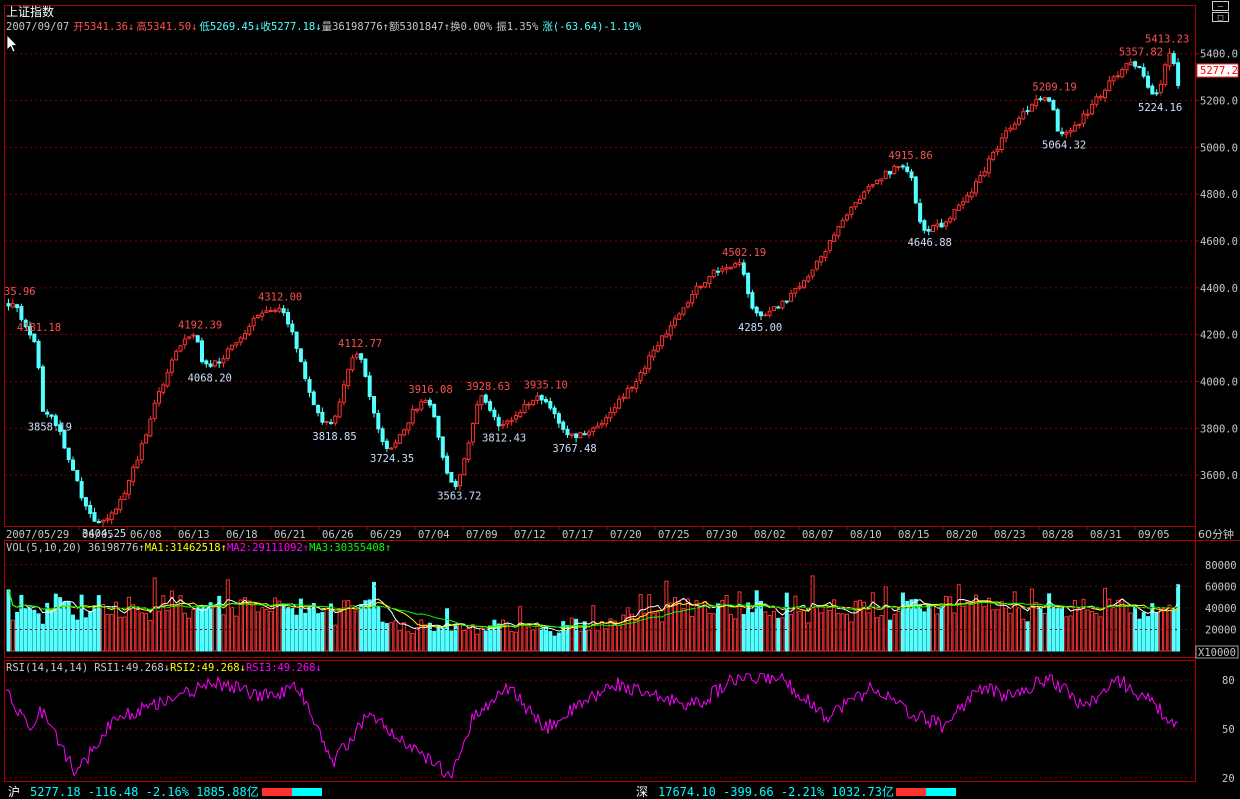  I want to click on price-axis-label: 5000.0, so click(1219, 148).